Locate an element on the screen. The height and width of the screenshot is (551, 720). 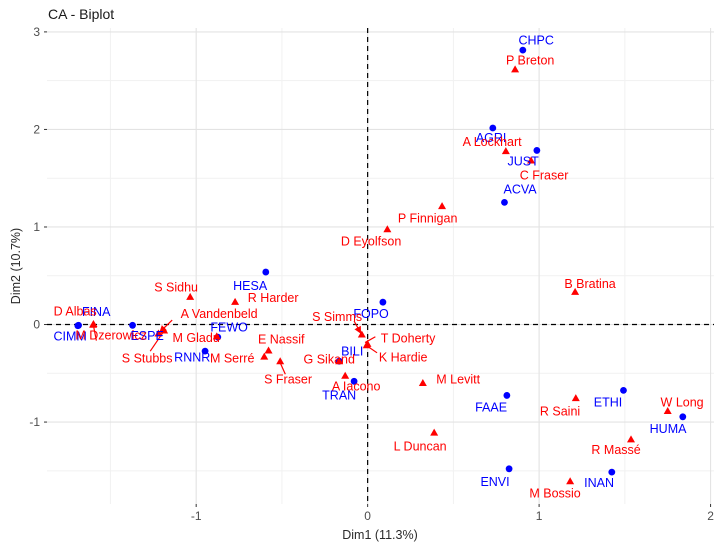
committee-label-agri: AGRI is located at coordinates (491, 138).